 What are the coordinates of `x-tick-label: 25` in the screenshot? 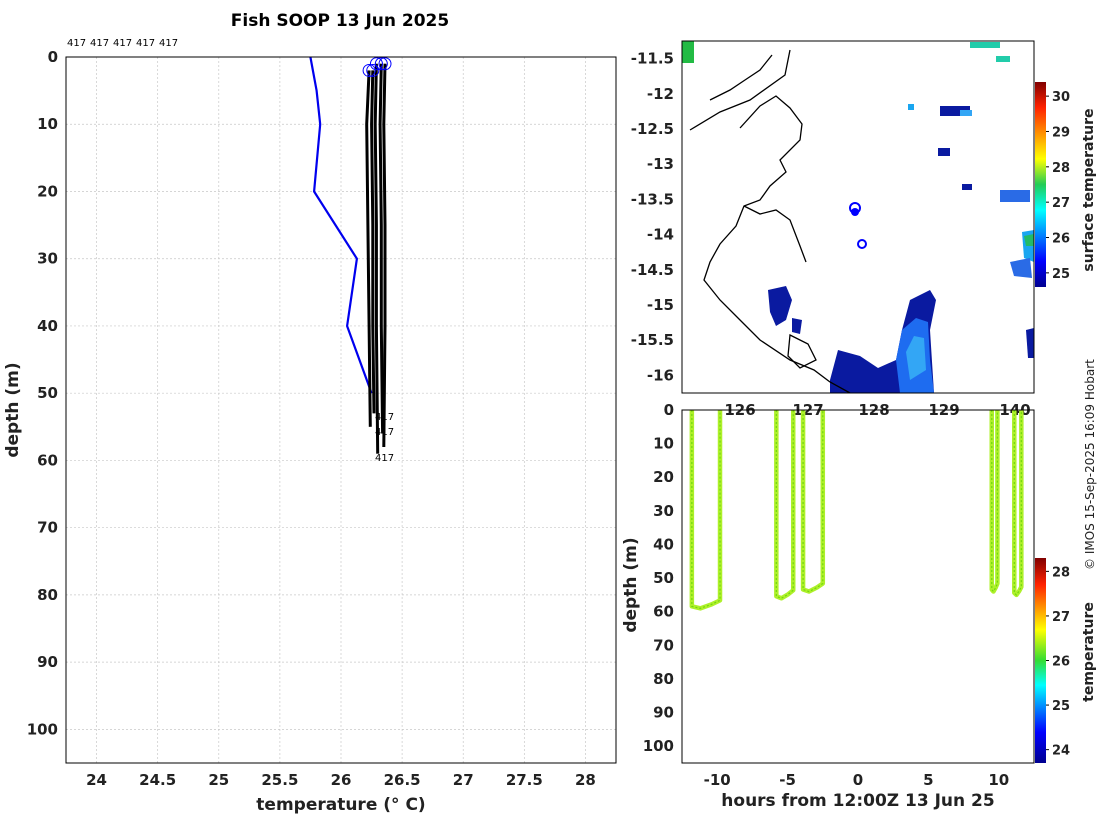 It's located at (218, 780).